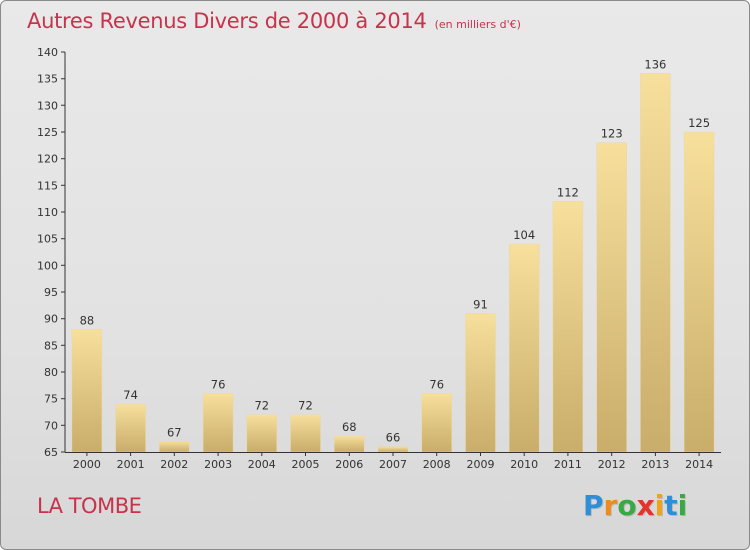 This screenshot has height=550, width=750. What do you see at coordinates (47, 105) in the screenshot?
I see `y-tick-label-130: 130` at bounding box center [47, 105].